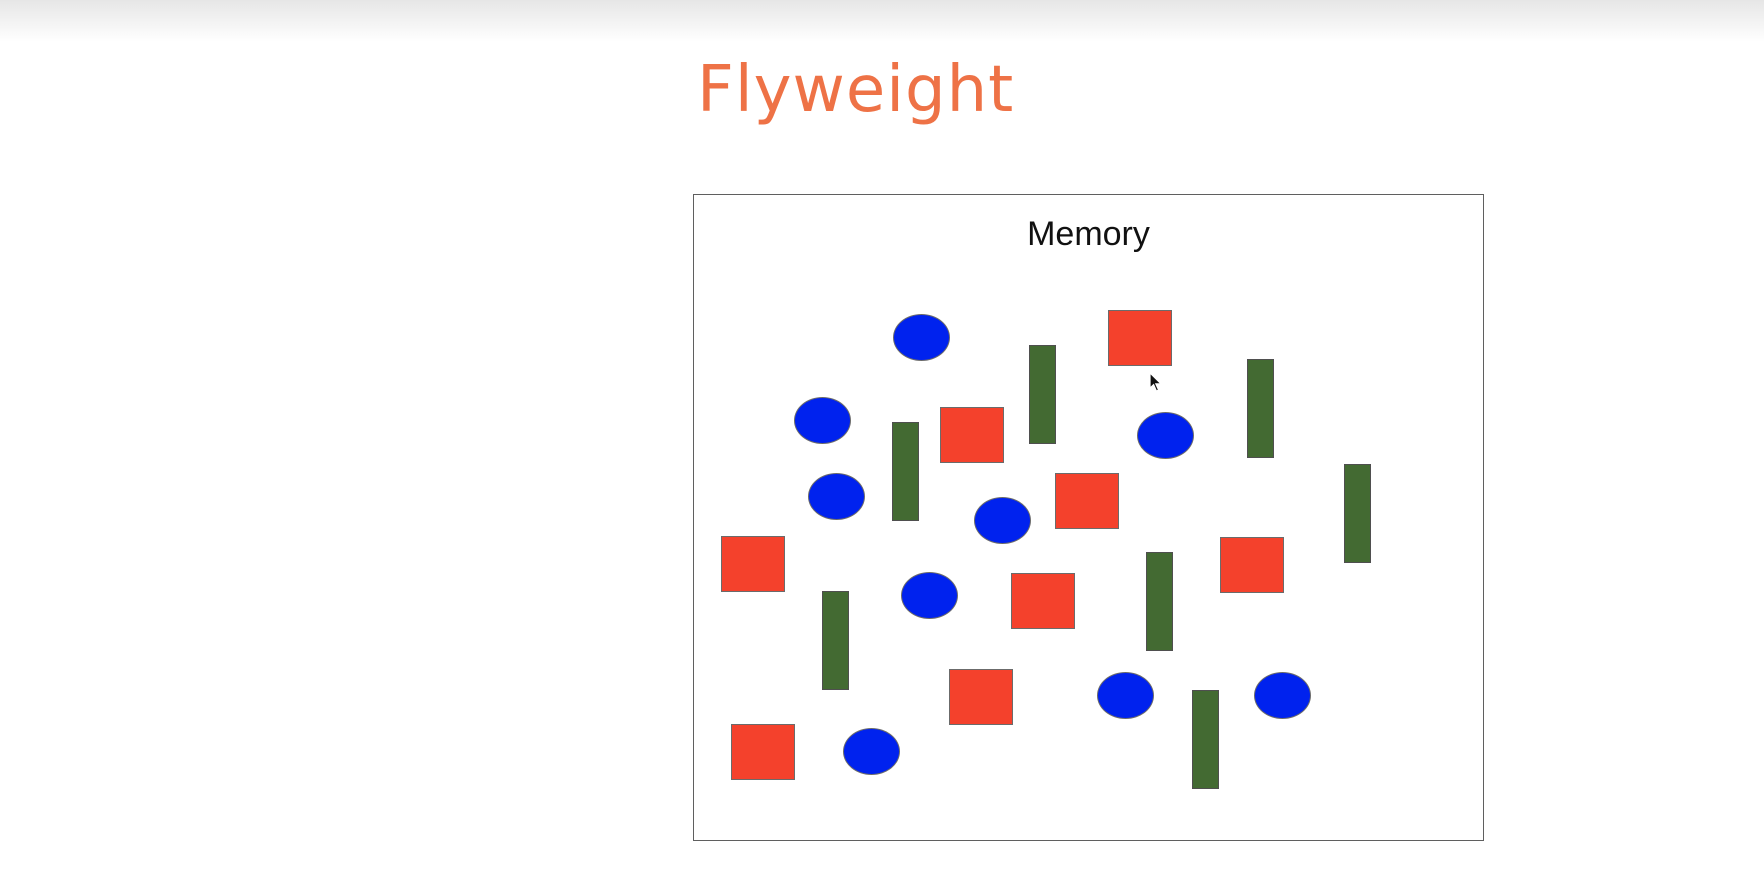  Describe the element at coordinates (1088, 234) in the screenshot. I see `memory-label: Memory` at that location.